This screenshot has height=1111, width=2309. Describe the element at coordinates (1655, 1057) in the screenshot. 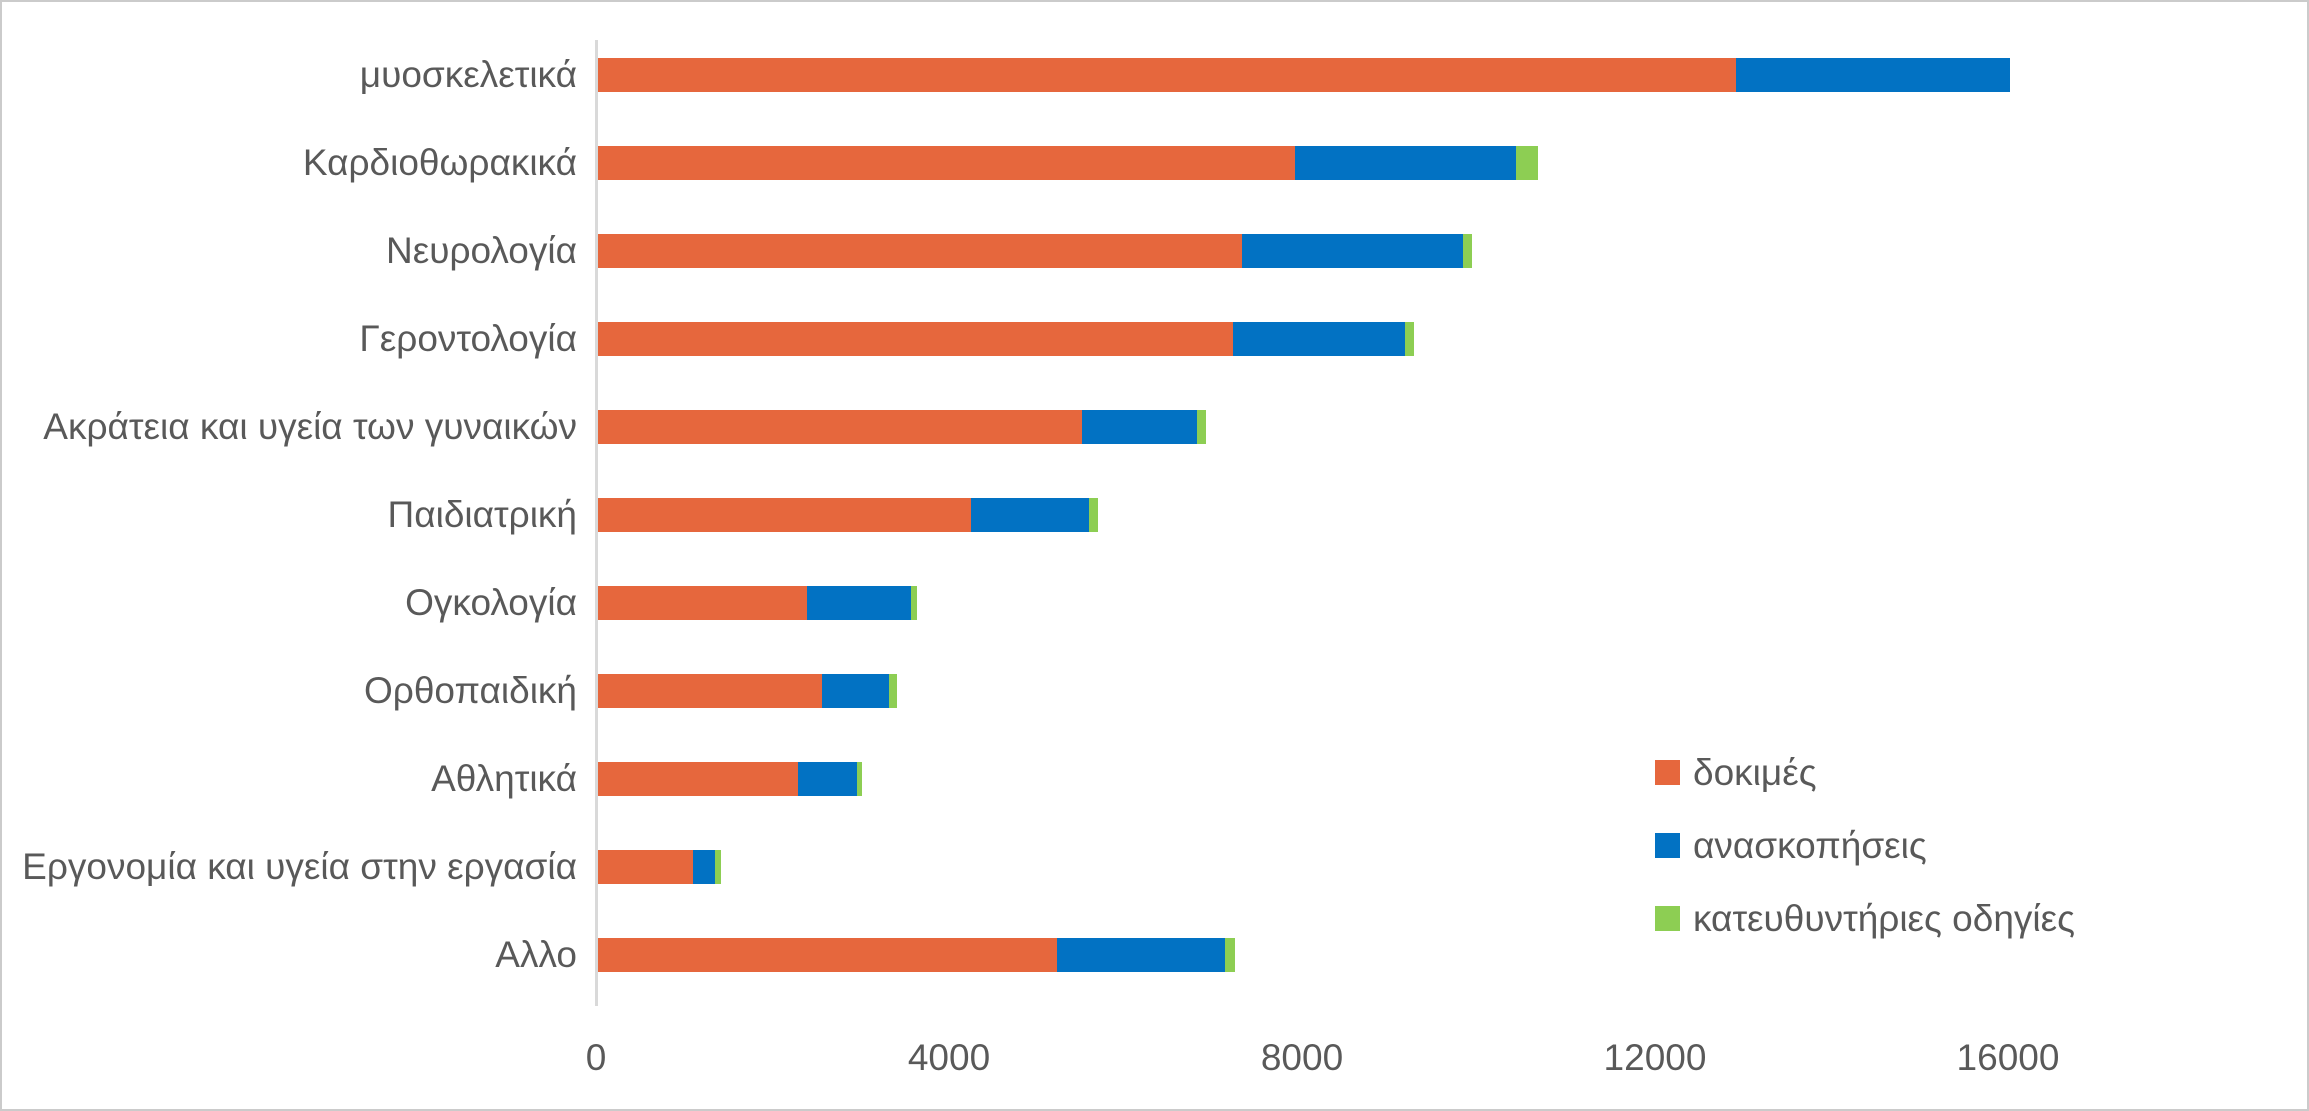

I see `x-axis-tick-label: 12000` at that location.